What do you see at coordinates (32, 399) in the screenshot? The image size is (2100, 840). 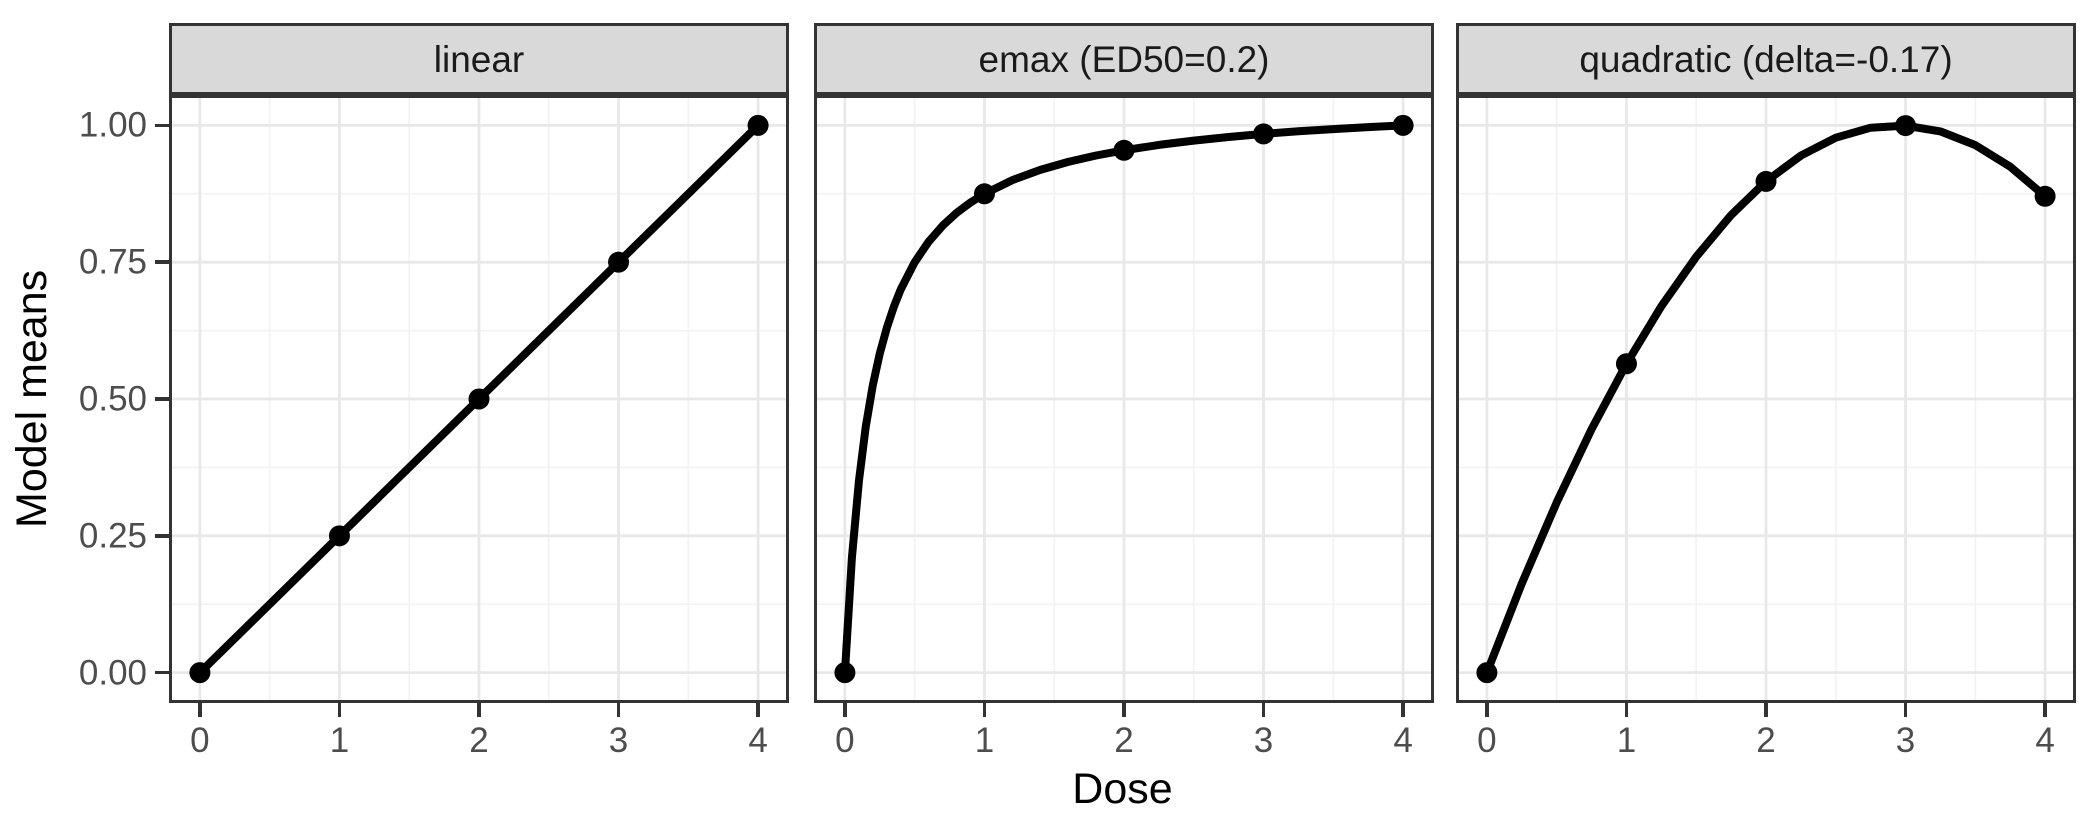 I see `y-axis-title: Model means` at bounding box center [32, 399].